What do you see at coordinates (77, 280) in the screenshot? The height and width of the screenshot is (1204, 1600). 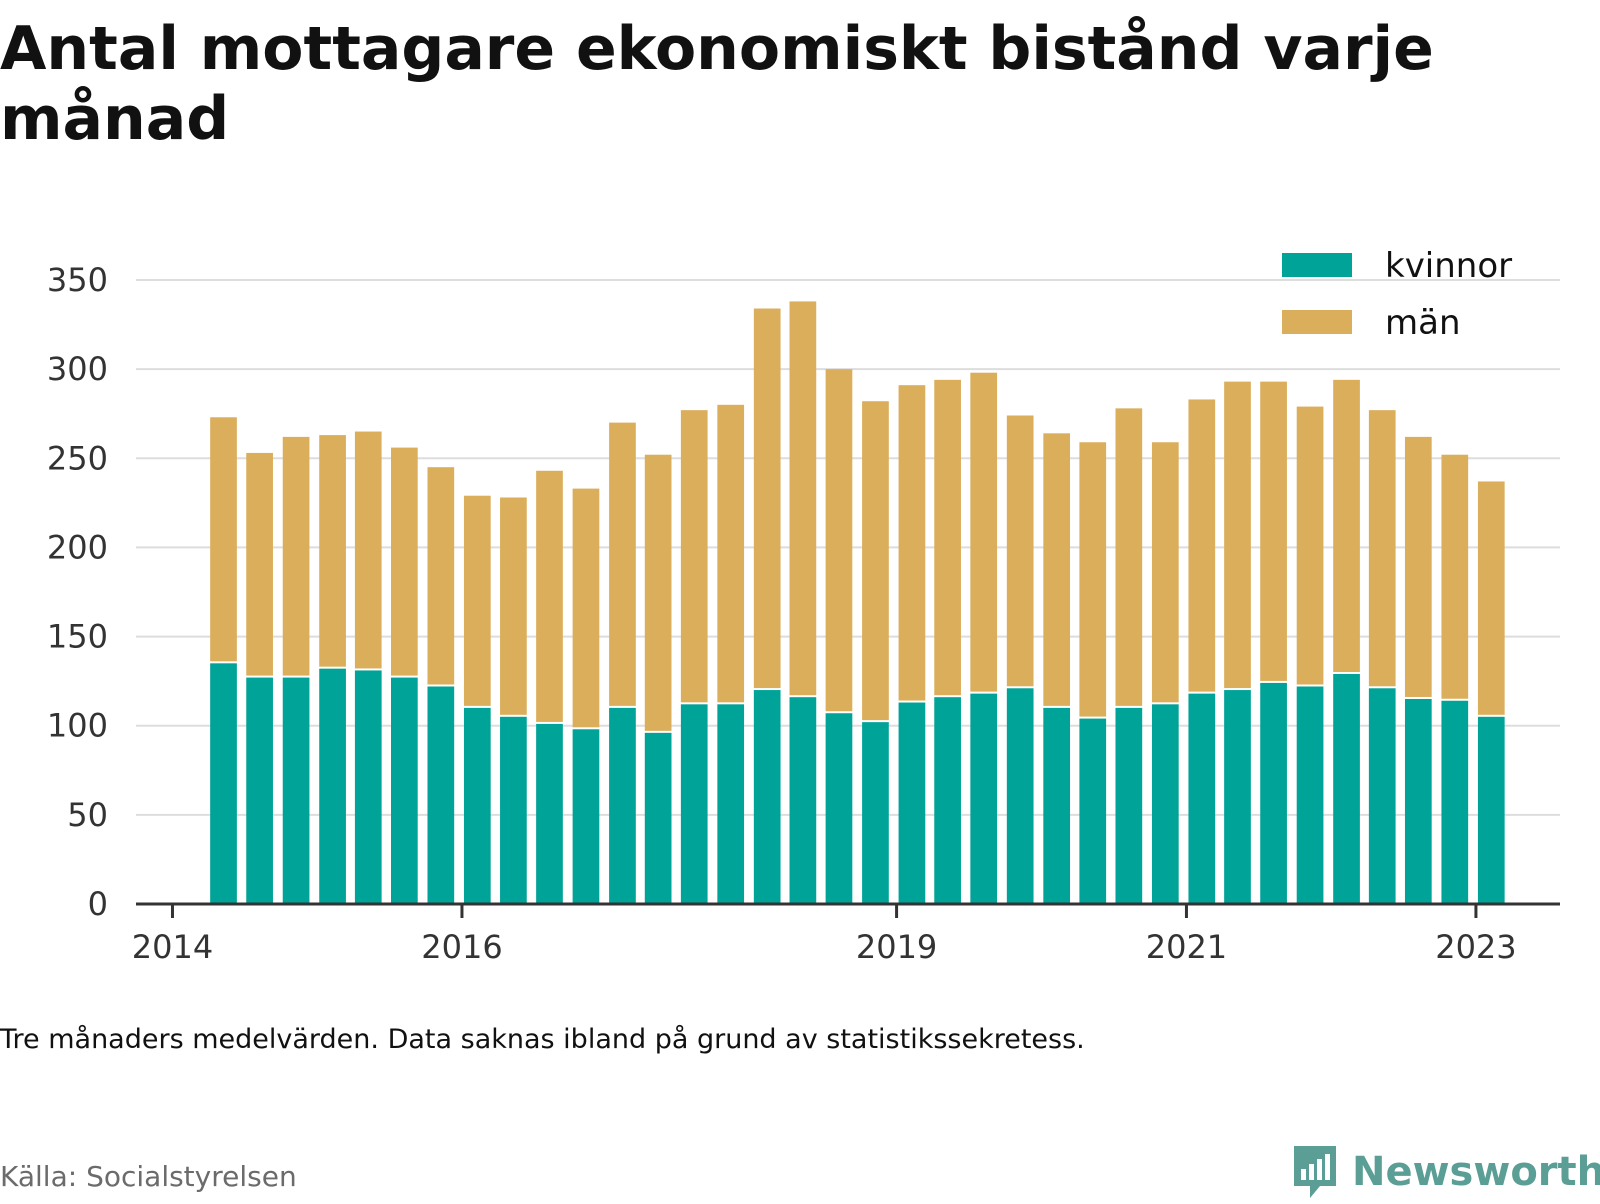 I see `y-tick-label-350: 350` at bounding box center [77, 280].